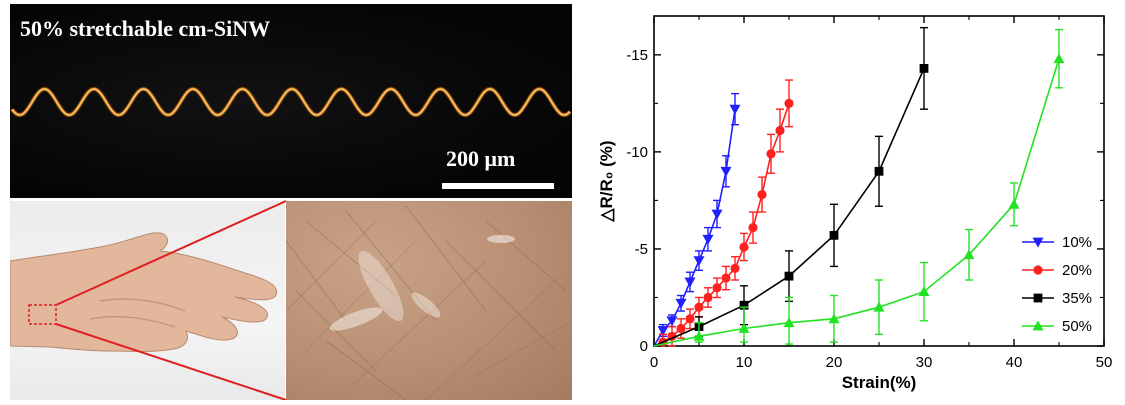 This screenshot has width=1125, height=405. I want to click on series-20pct, so click(723, 213).